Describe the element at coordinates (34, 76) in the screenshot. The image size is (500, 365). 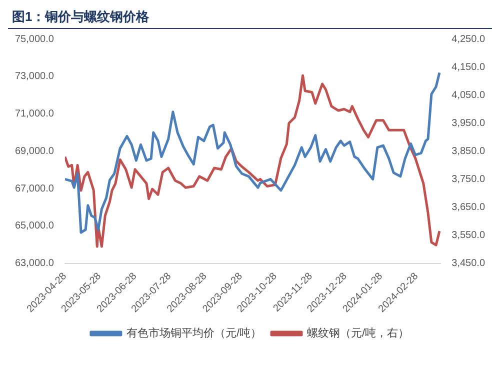
I see `y-tick-label: 73,000.0` at that location.